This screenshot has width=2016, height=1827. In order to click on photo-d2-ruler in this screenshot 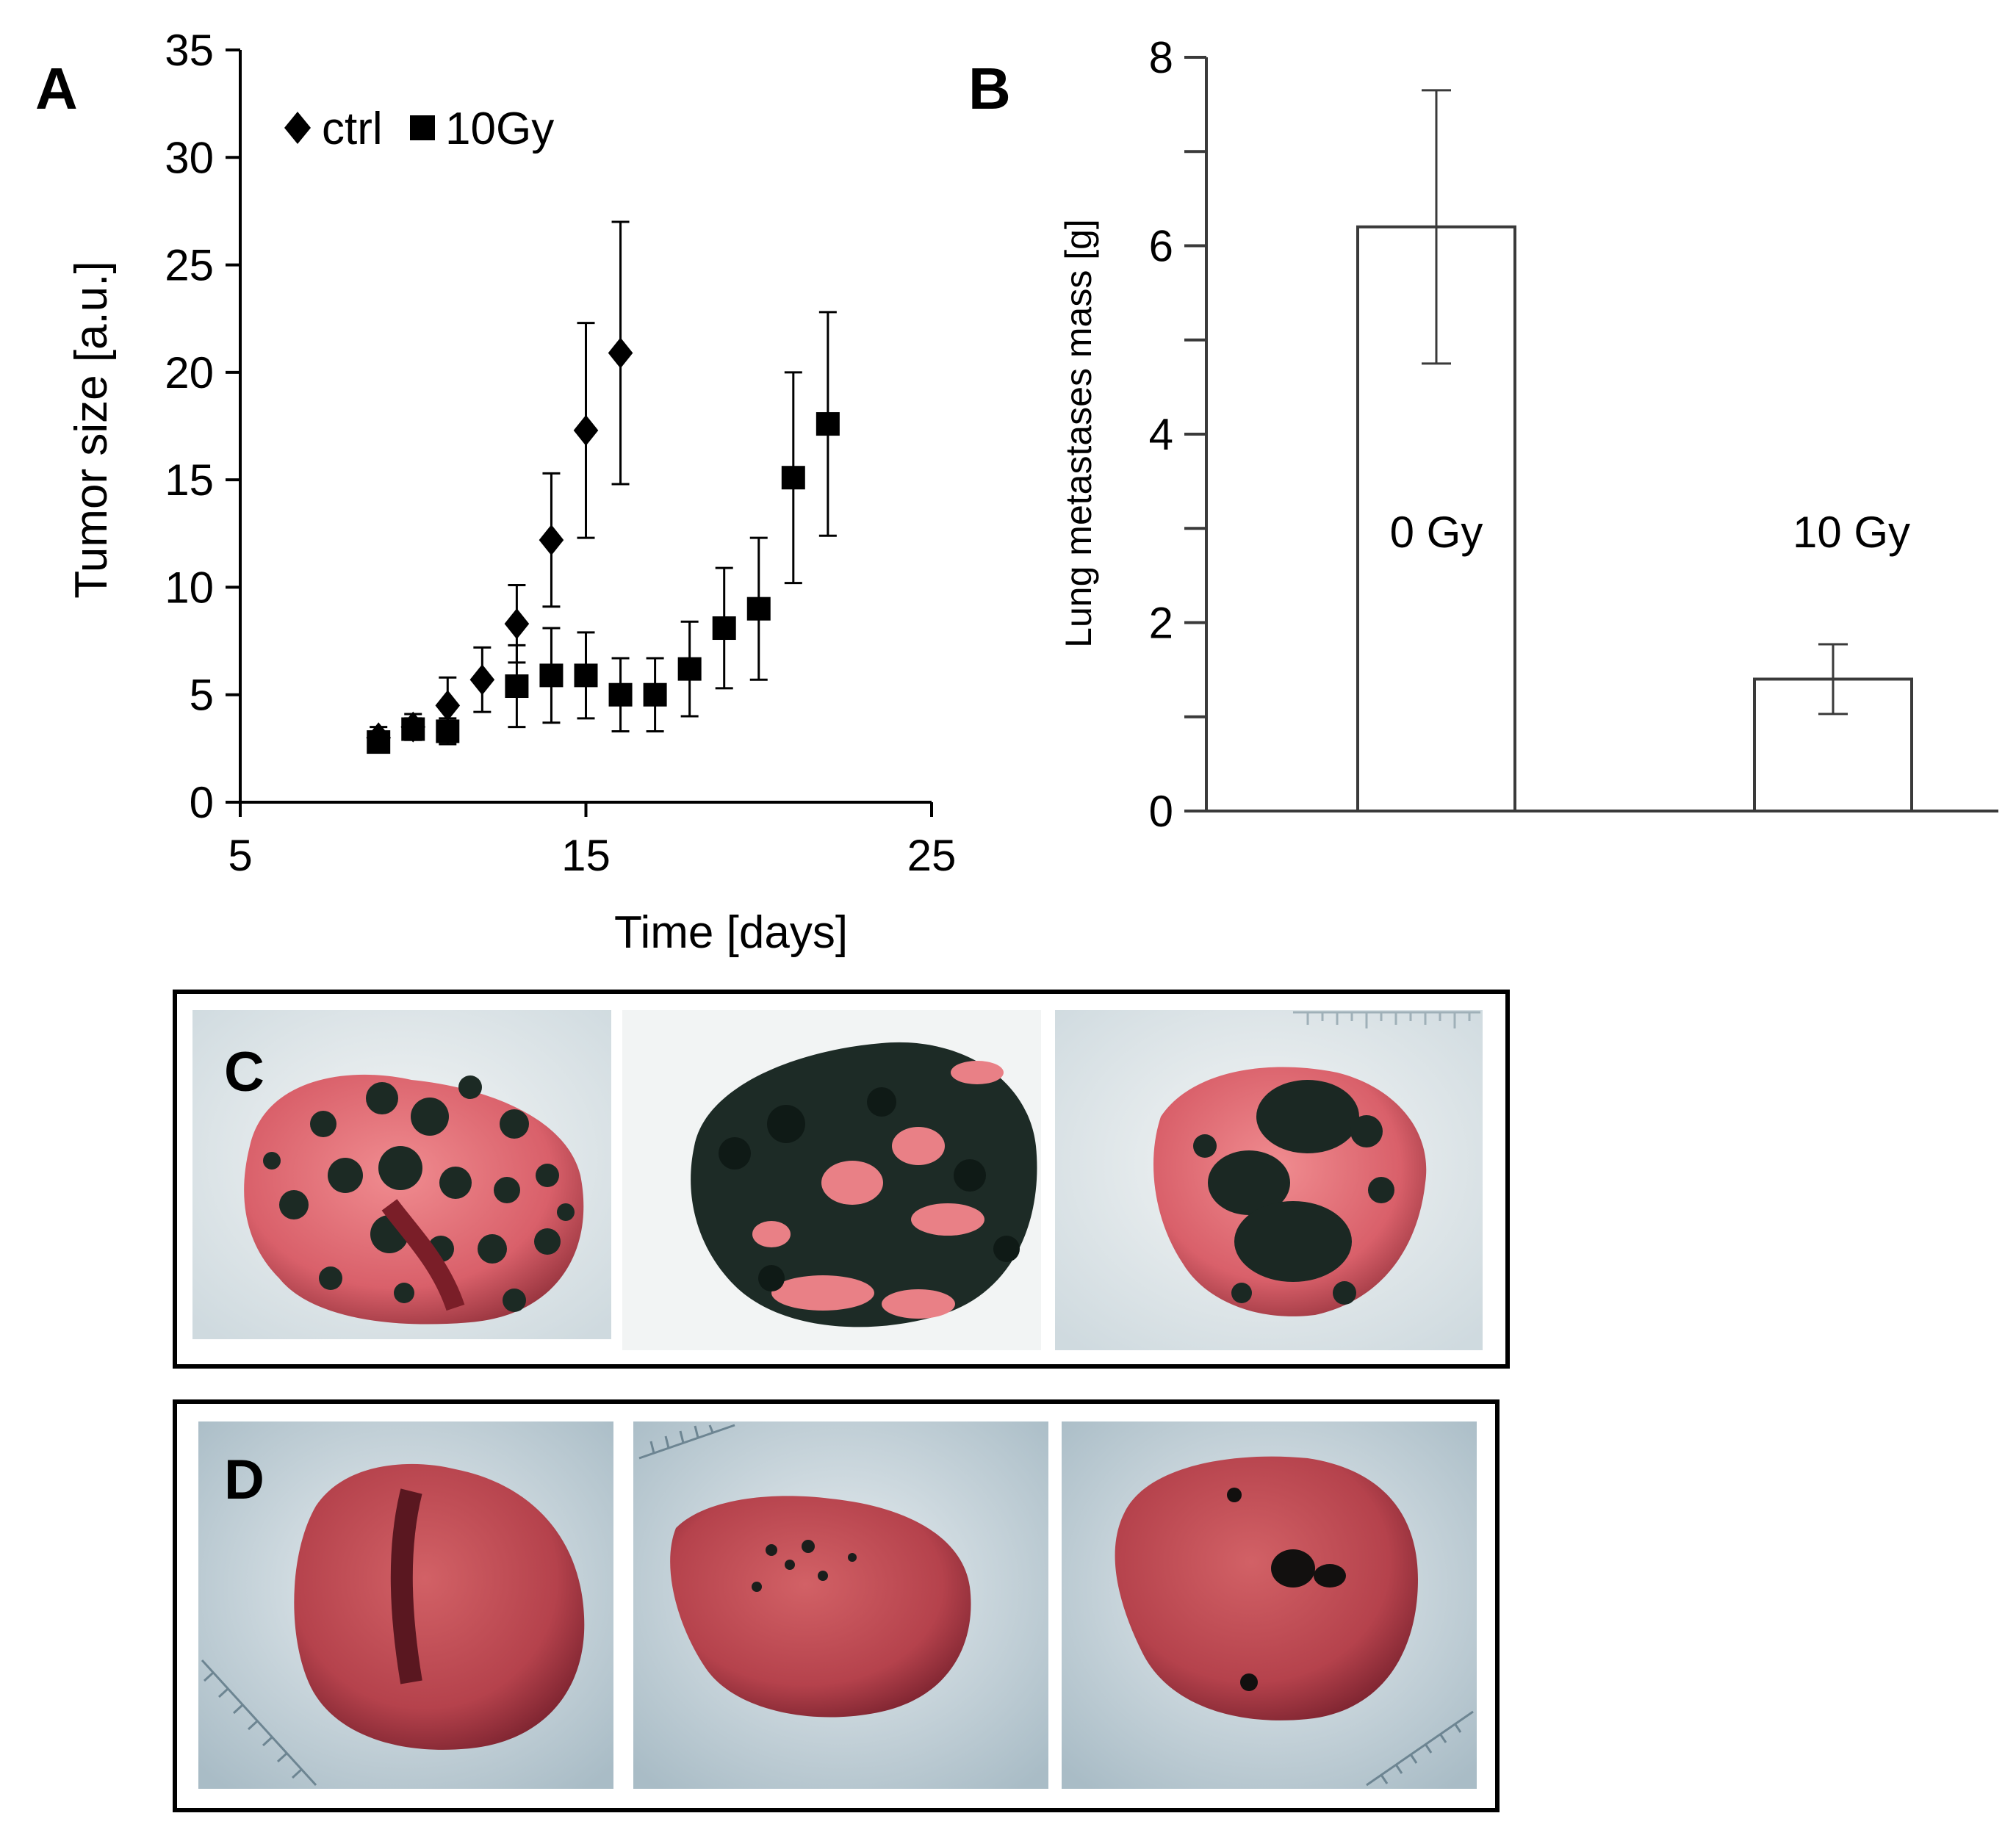, I will do `click(687, 1442)`.